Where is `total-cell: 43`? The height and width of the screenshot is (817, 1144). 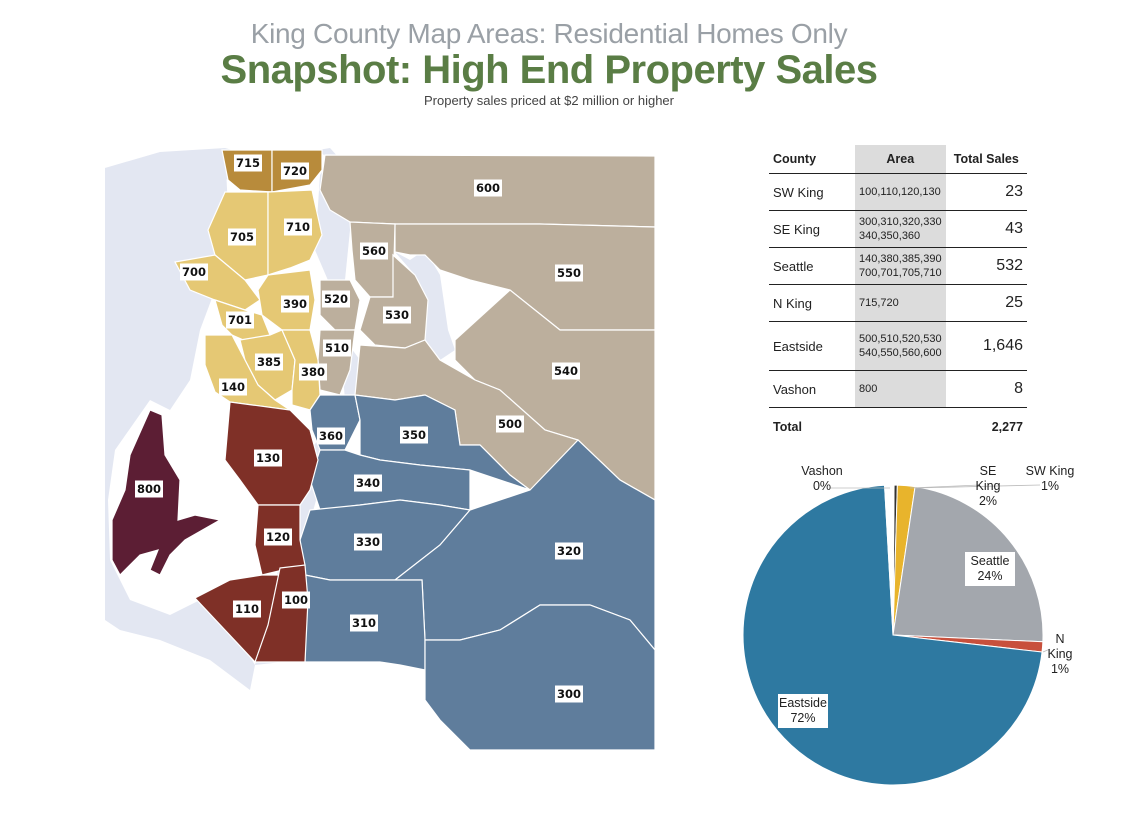
total-cell: 43 is located at coordinates (986, 229).